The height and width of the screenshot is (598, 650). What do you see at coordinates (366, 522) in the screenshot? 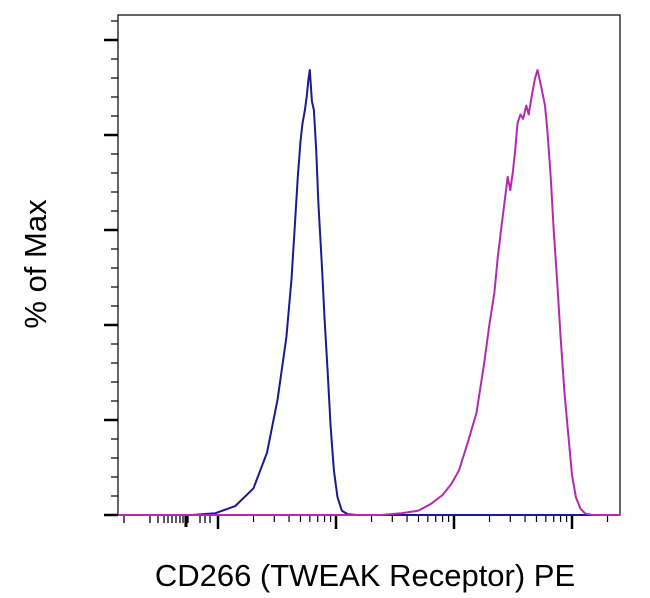
I see `x-axis-ticks` at bounding box center [366, 522].